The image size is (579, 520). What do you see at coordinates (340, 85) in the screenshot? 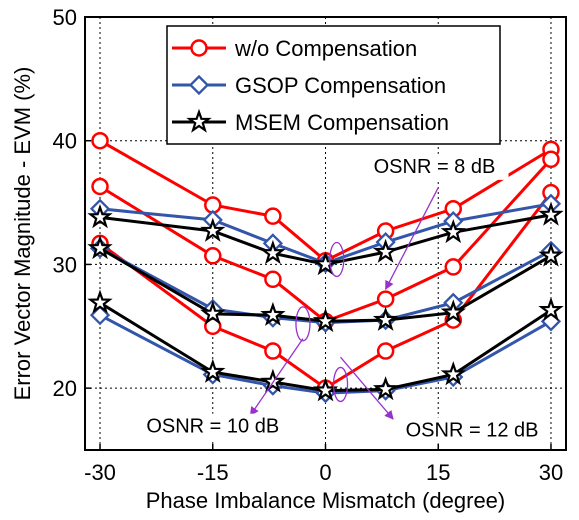
I see `legend-label: GSOP Compensation` at bounding box center [340, 85].